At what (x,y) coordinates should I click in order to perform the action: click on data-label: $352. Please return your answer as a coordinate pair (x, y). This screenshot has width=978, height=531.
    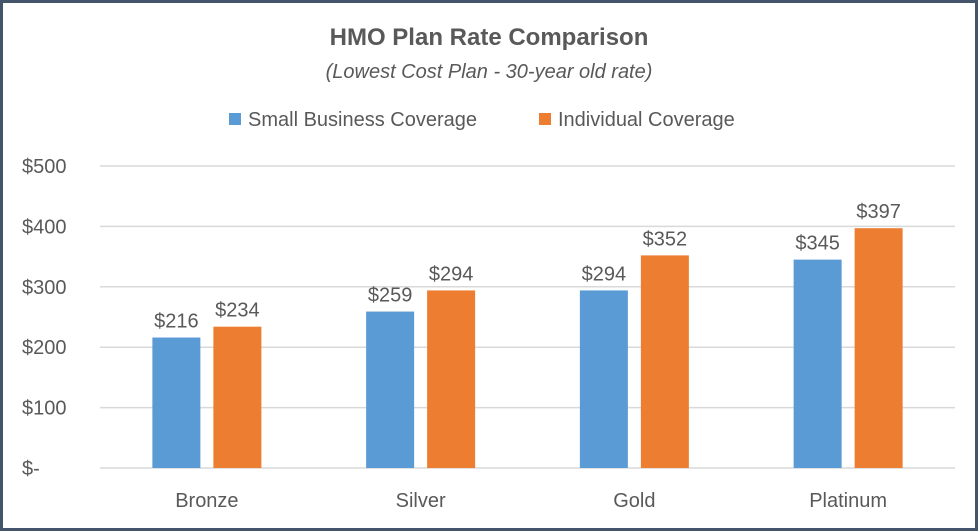
    Looking at the image, I should click on (665, 239).